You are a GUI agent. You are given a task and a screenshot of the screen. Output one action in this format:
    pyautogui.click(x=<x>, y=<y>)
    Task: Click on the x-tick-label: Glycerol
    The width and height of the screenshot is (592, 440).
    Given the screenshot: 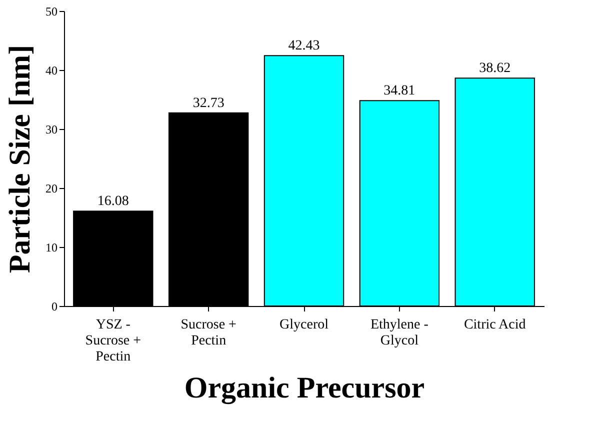 What is the action you would take?
    pyautogui.click(x=304, y=325)
    